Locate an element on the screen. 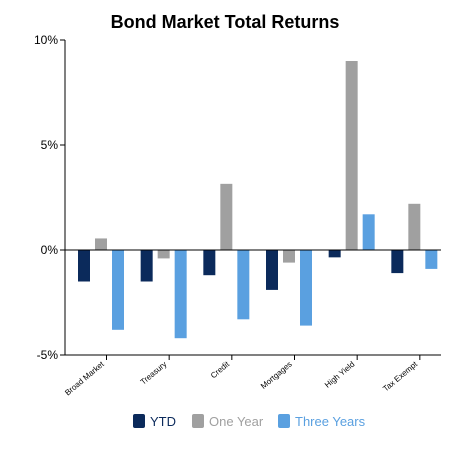 The height and width of the screenshot is (450, 450). legend: YTD One Year Three Years is located at coordinates (249, 421).